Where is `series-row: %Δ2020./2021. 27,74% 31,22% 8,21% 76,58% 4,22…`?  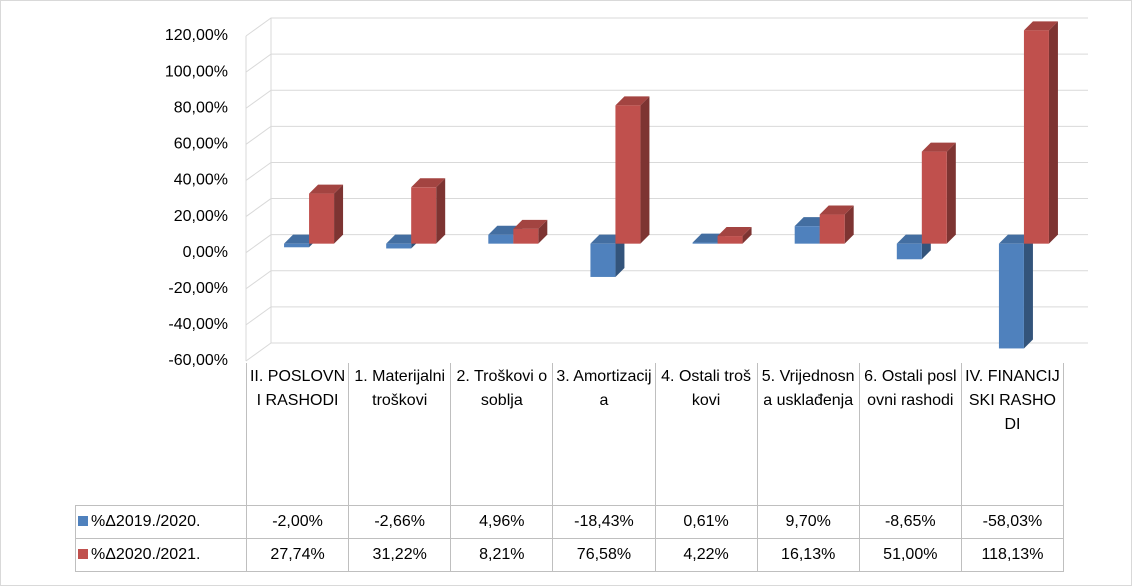
series-row: %Δ2020./2021. 27,74% 31,22% 8,21% 76,58% 4,22… is located at coordinates (570, 555).